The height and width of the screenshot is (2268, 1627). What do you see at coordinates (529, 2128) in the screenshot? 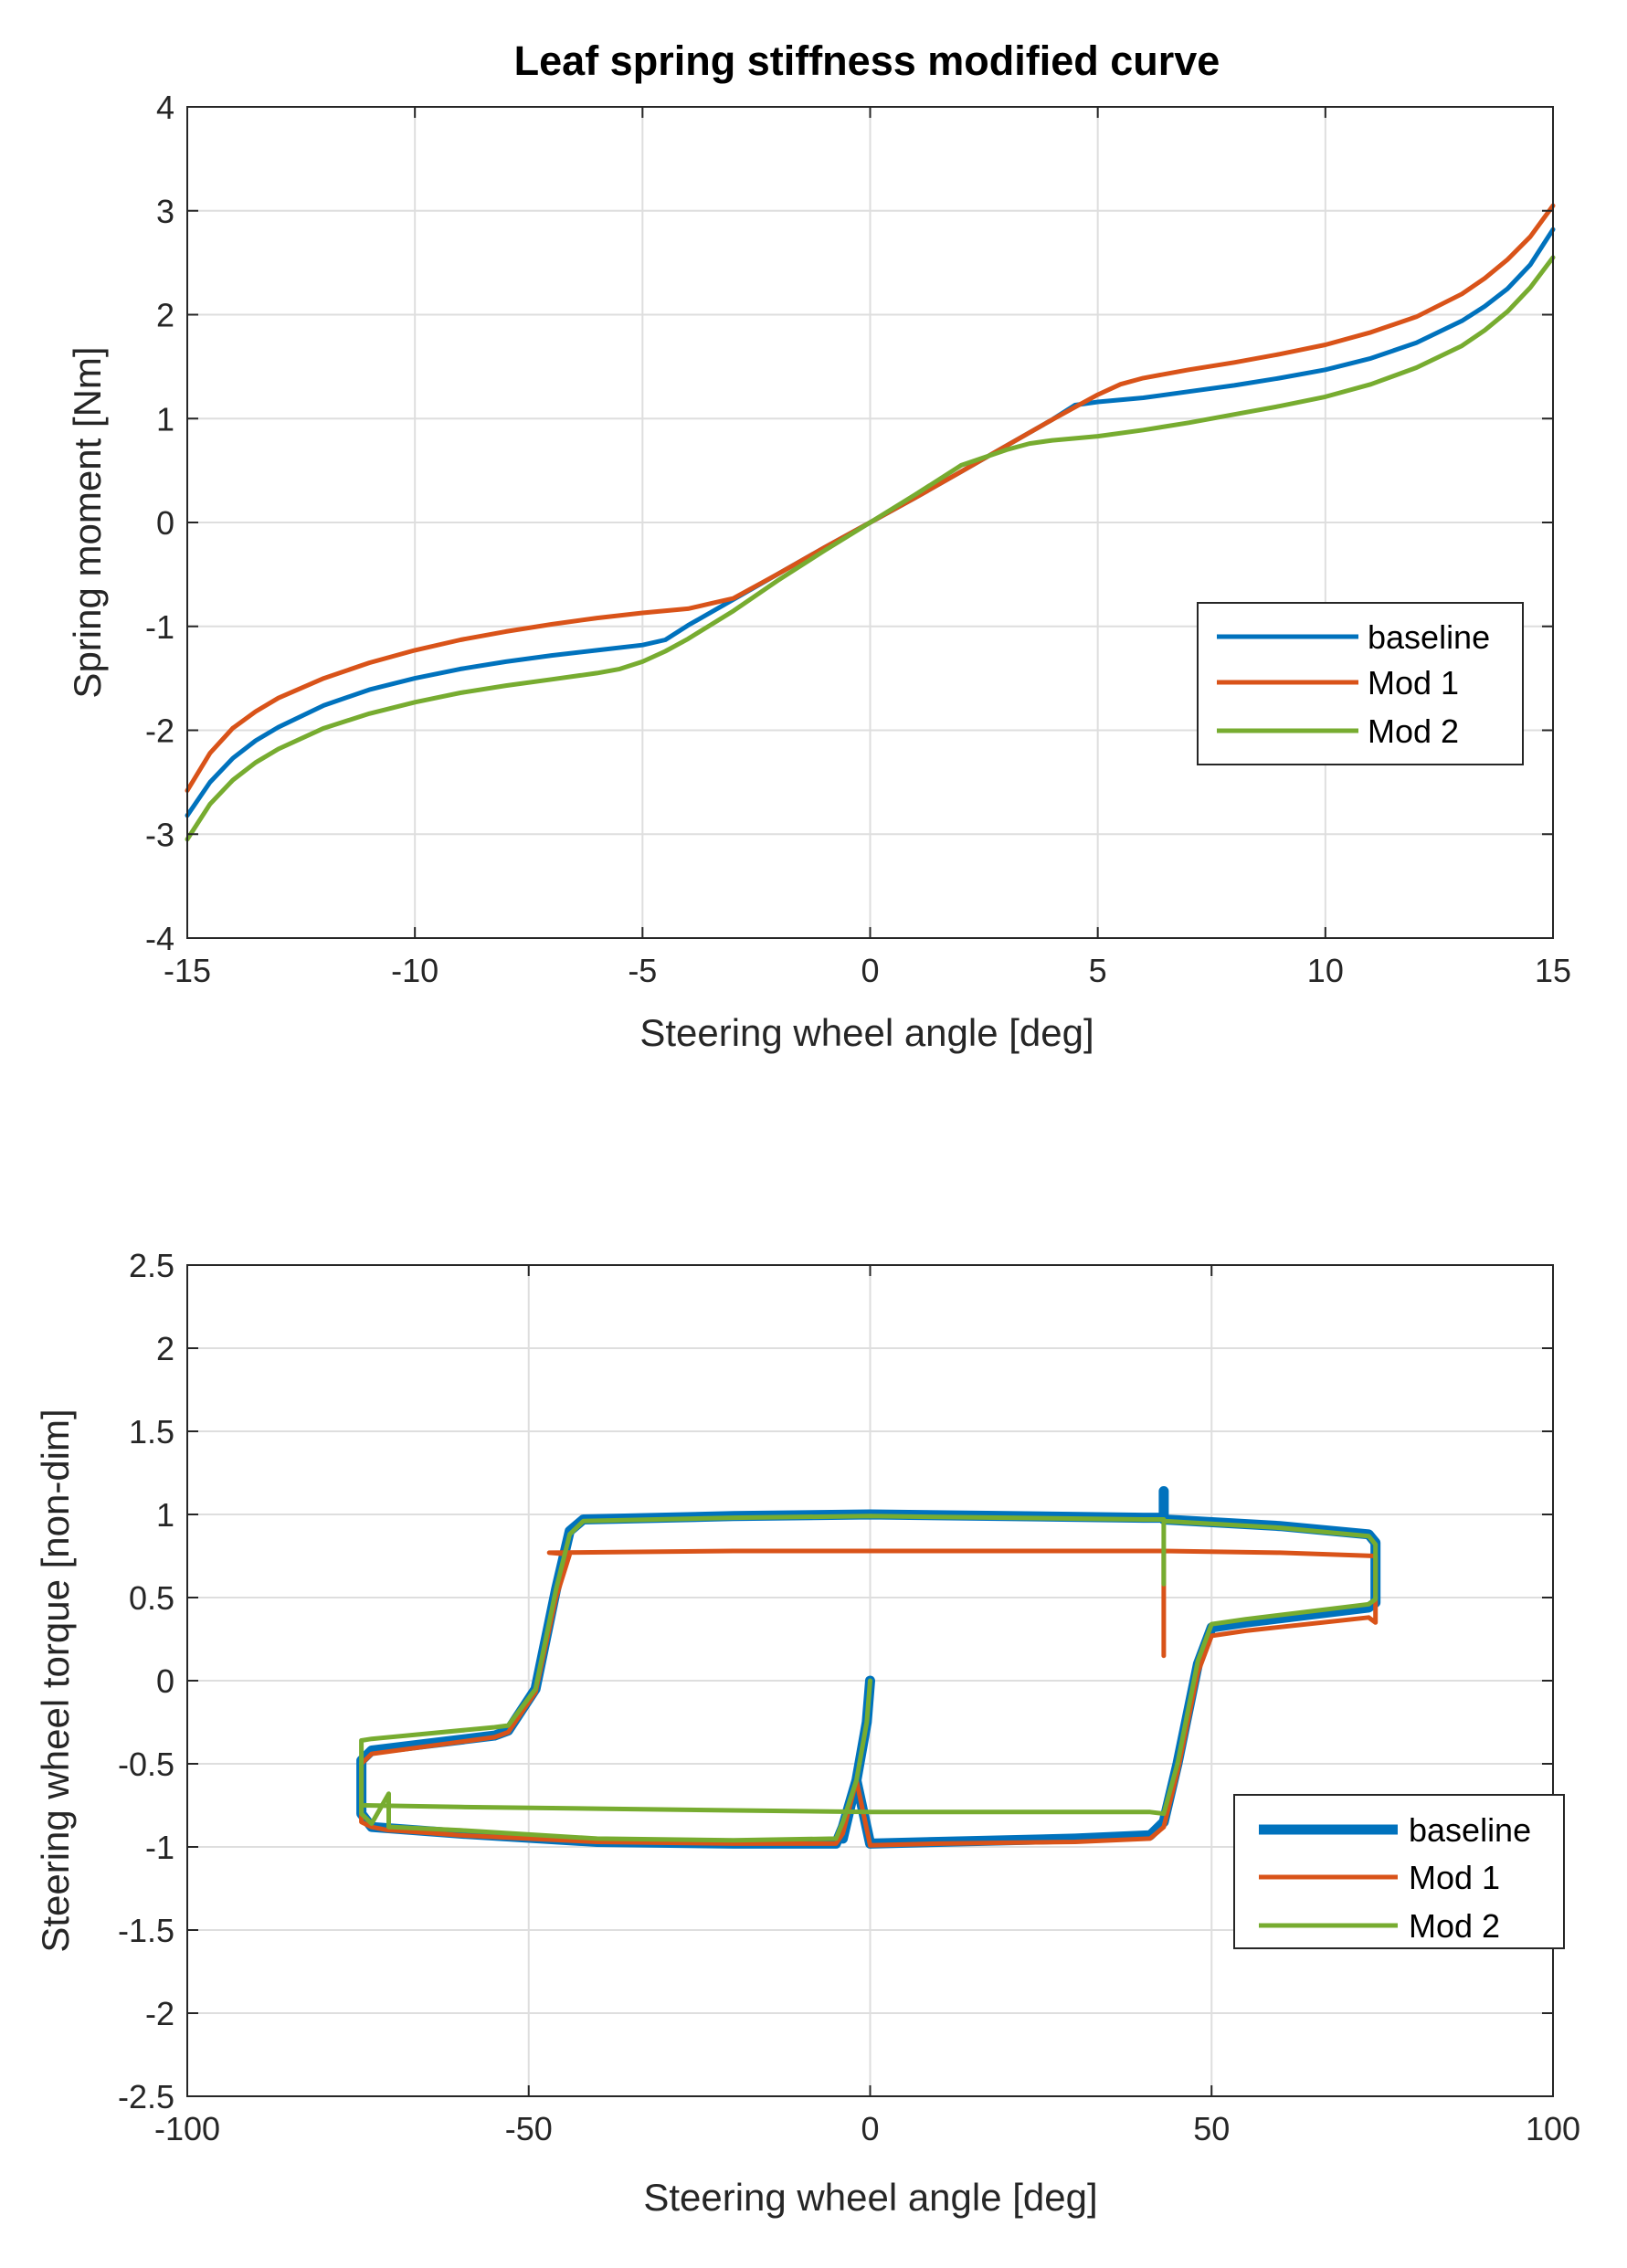
I see `chart2-xtick-label: -50` at bounding box center [529, 2128].